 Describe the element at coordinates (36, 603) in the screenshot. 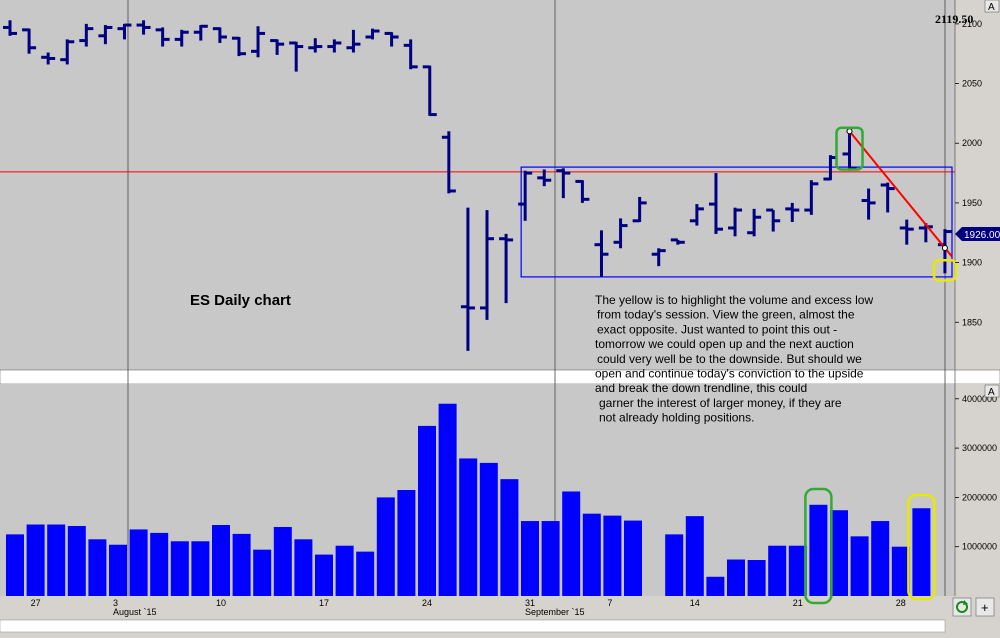

I see `date-label: 27` at that location.